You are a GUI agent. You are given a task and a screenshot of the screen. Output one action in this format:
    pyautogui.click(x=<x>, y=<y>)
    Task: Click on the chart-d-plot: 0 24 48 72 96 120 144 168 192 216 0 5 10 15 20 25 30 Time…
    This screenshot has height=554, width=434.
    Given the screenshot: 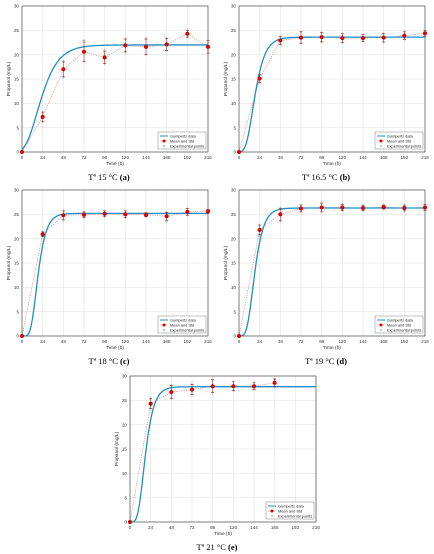 What is the action you would take?
    pyautogui.click(x=326, y=269)
    